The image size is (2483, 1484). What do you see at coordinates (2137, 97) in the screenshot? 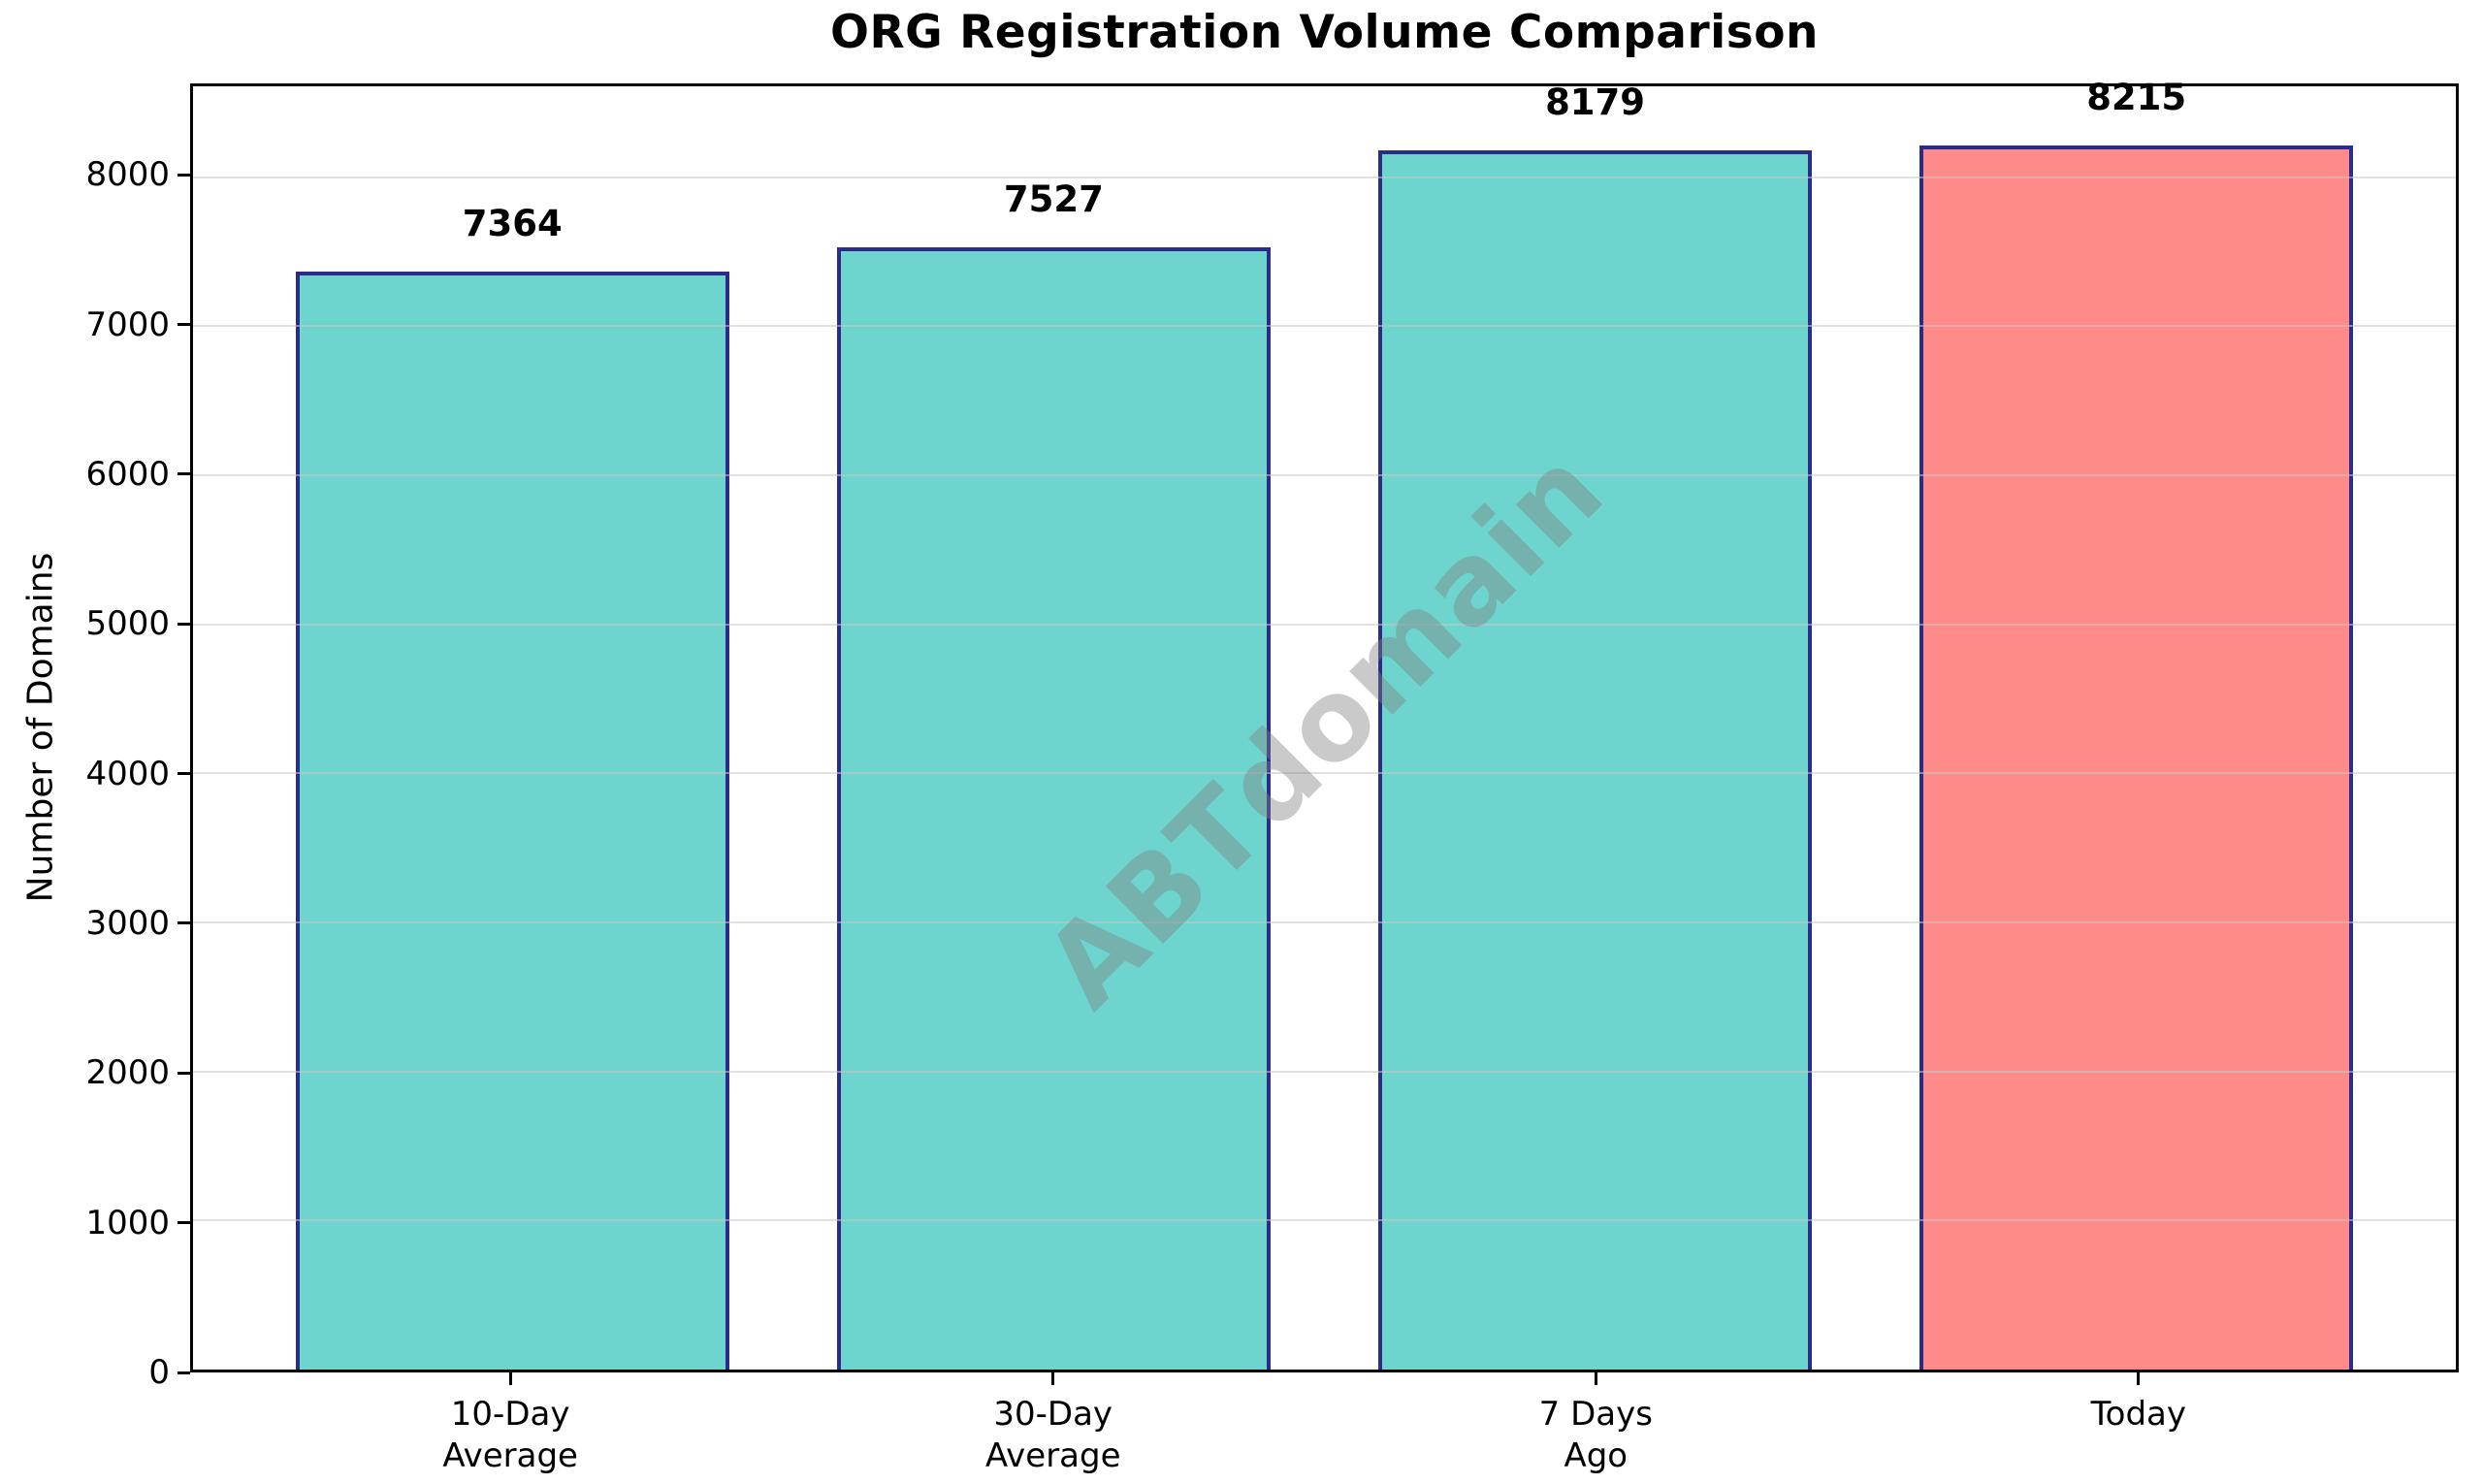
I see `bar-value-label: 8215` at bounding box center [2137, 97].